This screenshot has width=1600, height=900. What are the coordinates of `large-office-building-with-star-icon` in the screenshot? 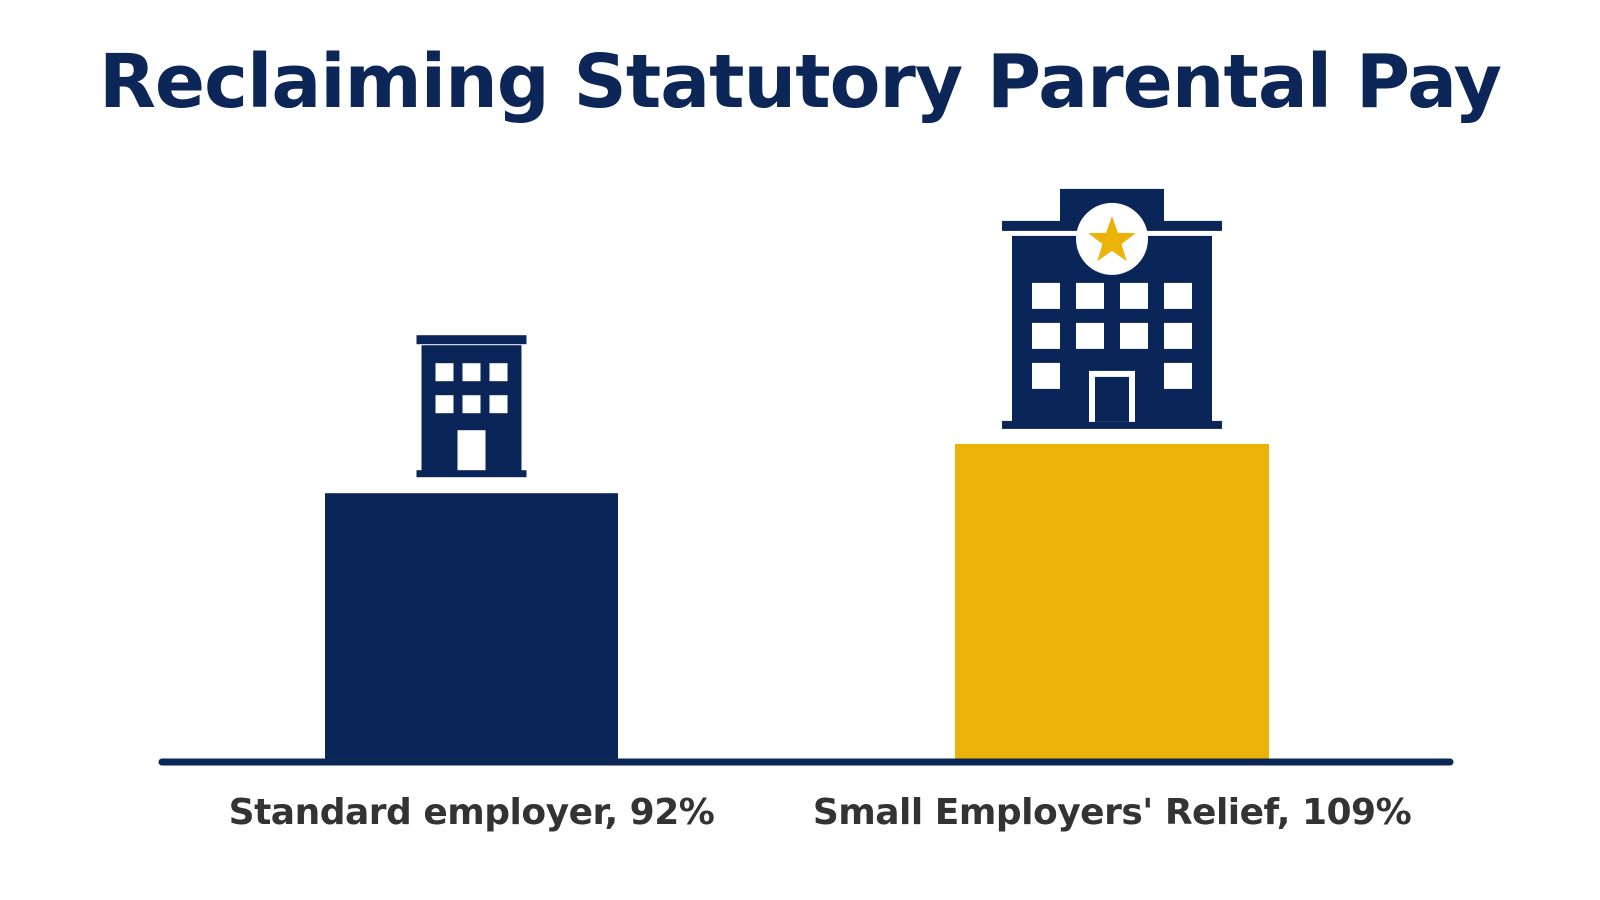 It's located at (1112, 308).